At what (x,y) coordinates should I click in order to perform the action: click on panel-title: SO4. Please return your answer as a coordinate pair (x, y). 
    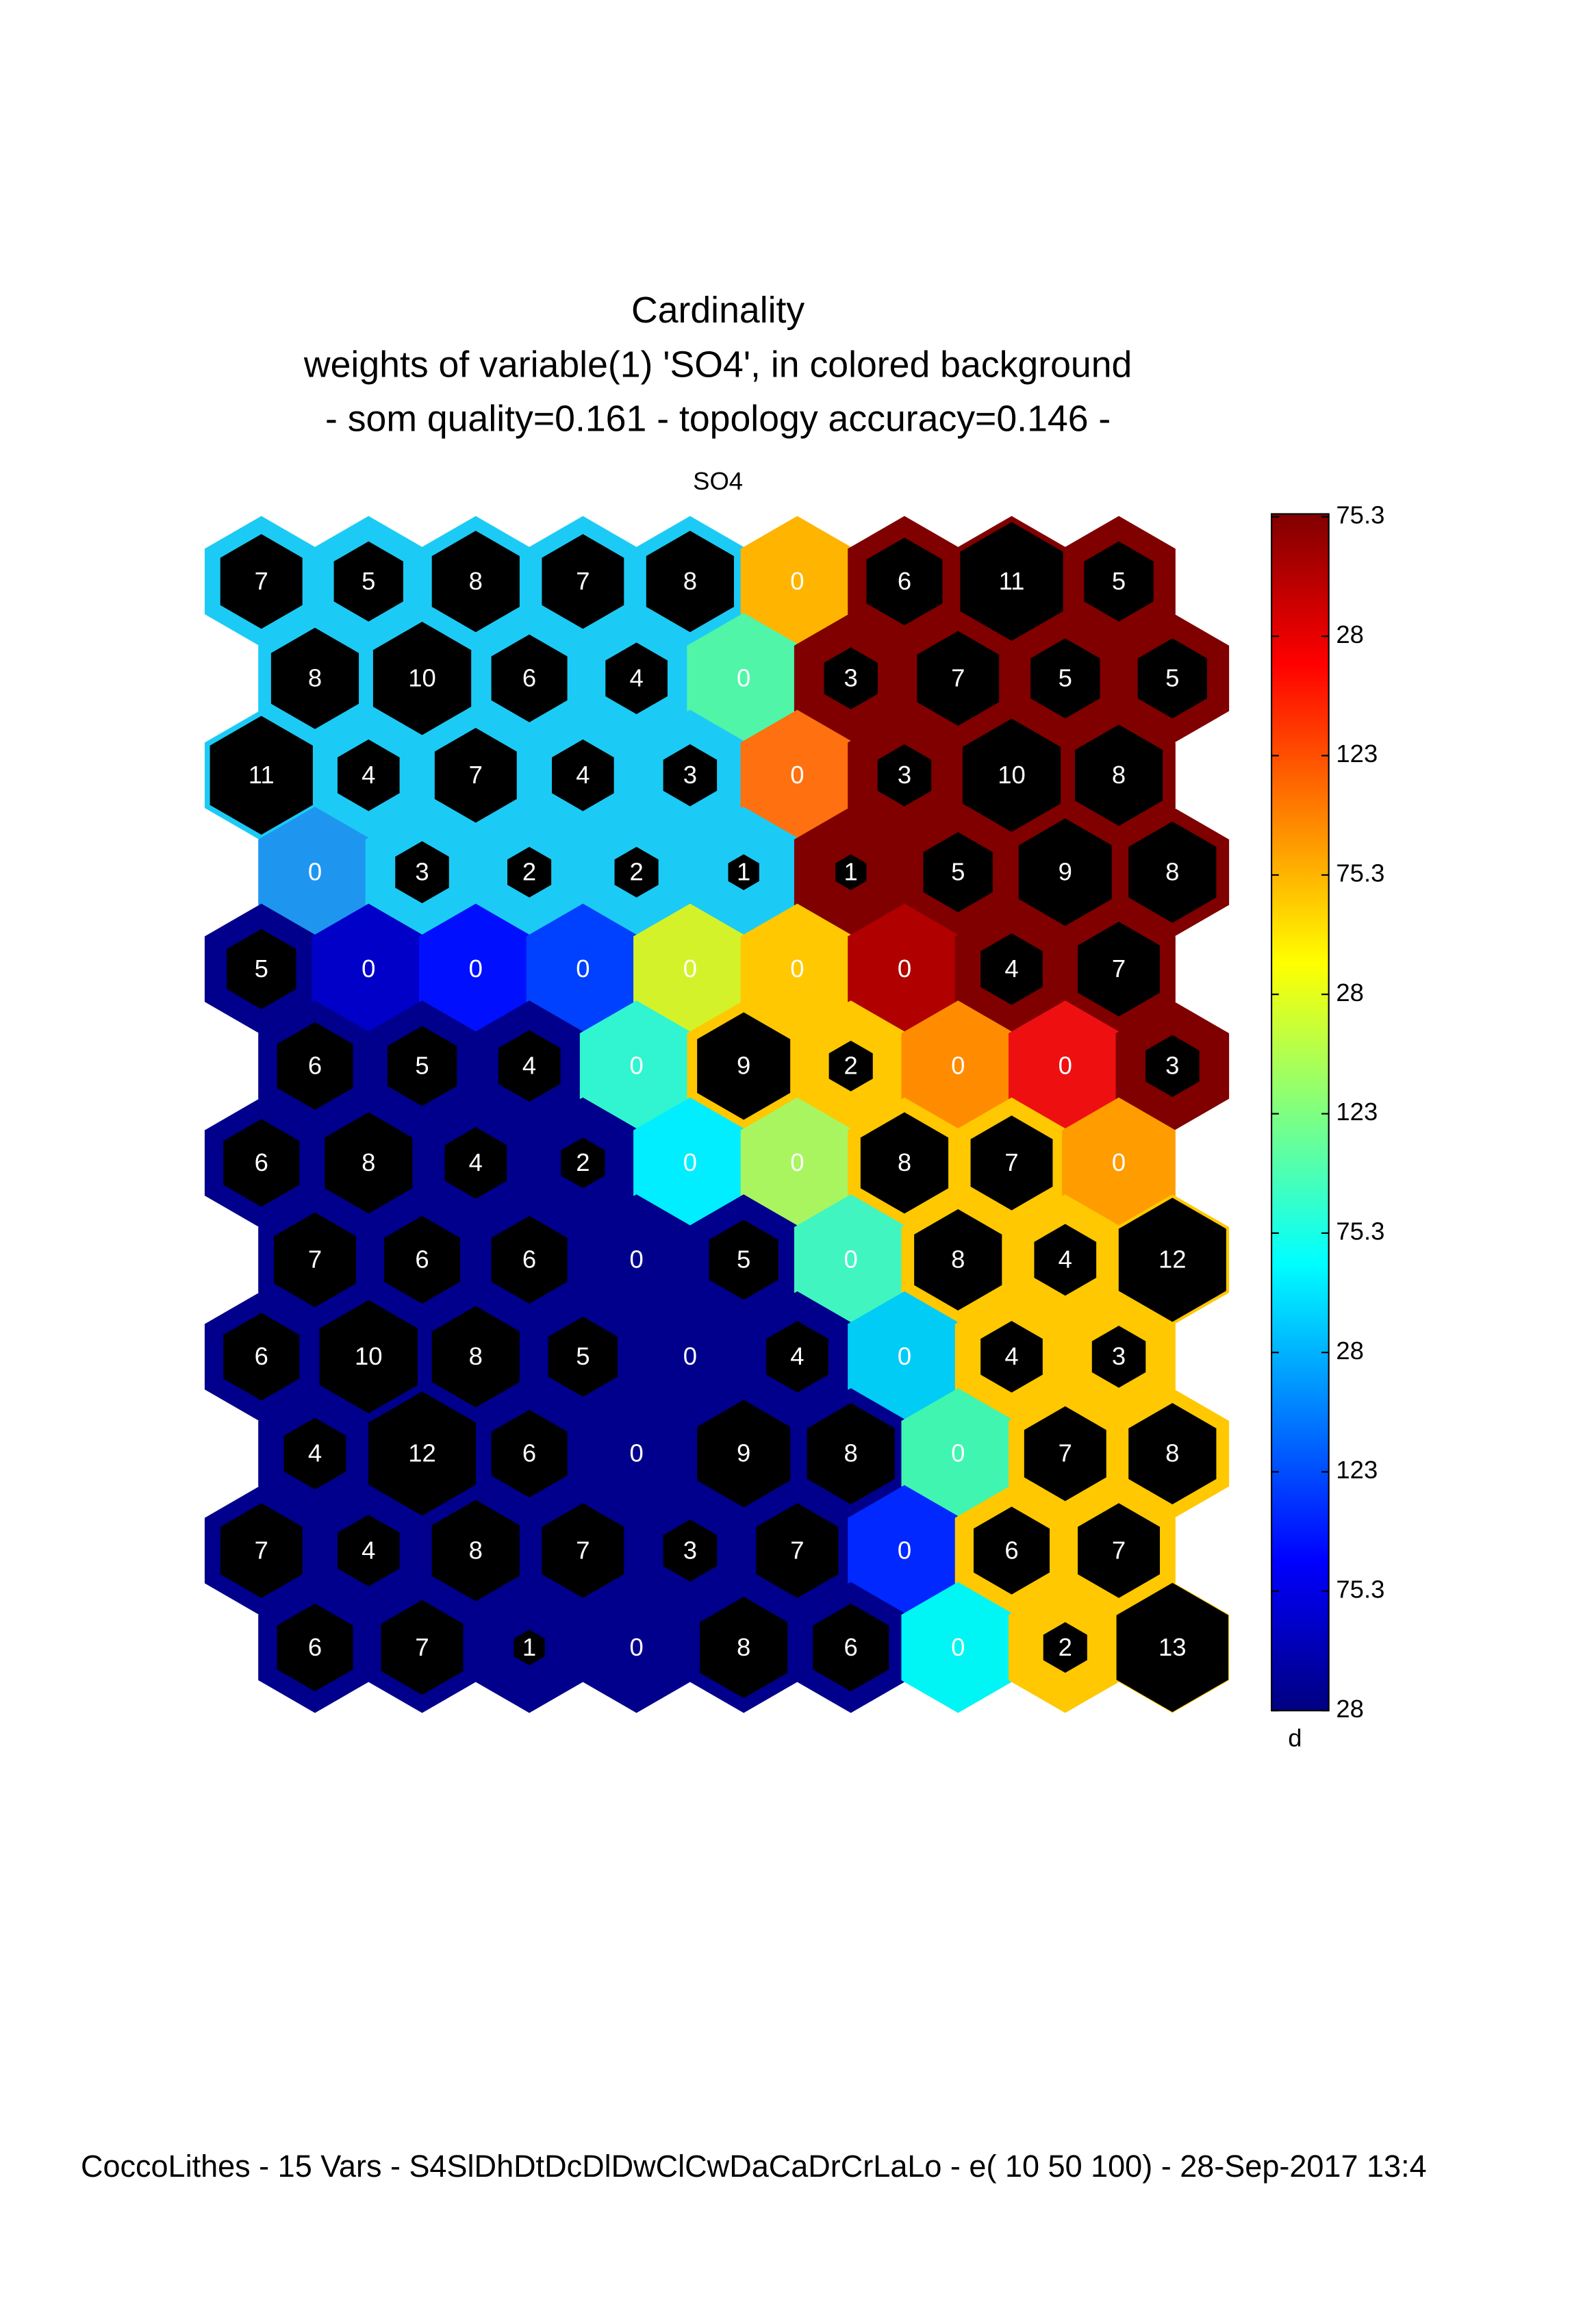
    Looking at the image, I should click on (718, 481).